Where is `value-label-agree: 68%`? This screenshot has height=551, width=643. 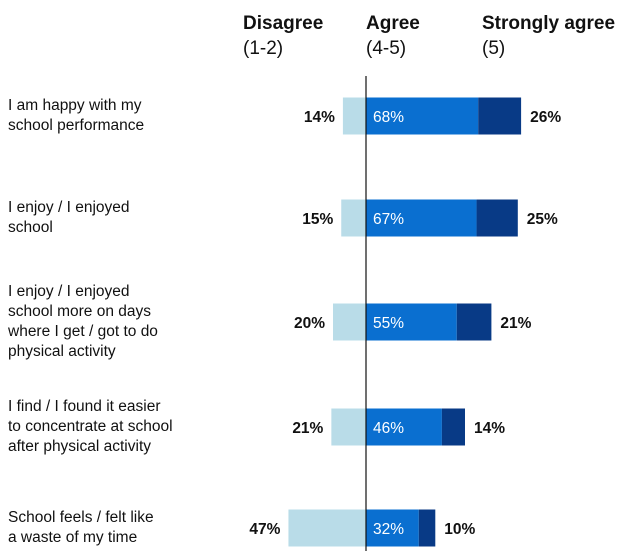
value-label-agree: 68% is located at coordinates (388, 117).